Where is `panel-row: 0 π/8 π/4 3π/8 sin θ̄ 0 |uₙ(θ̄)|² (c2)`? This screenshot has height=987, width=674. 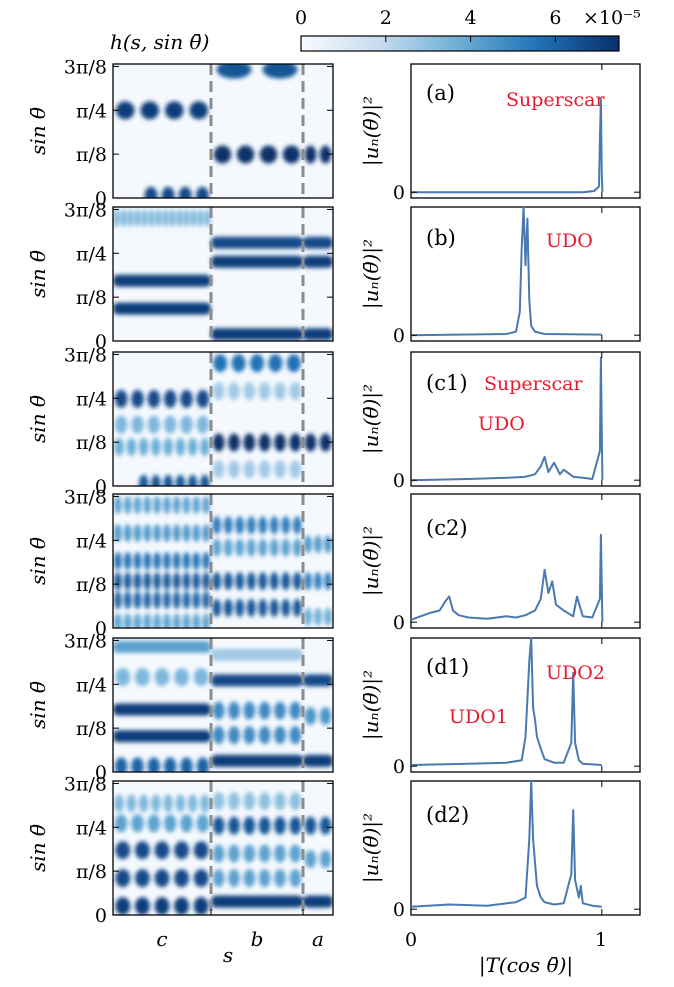
panel-row: 0 π/8 π/4 3π/8 sin θ̄ 0 |uₙ(θ̄)|² (c2) is located at coordinates (333, 563).